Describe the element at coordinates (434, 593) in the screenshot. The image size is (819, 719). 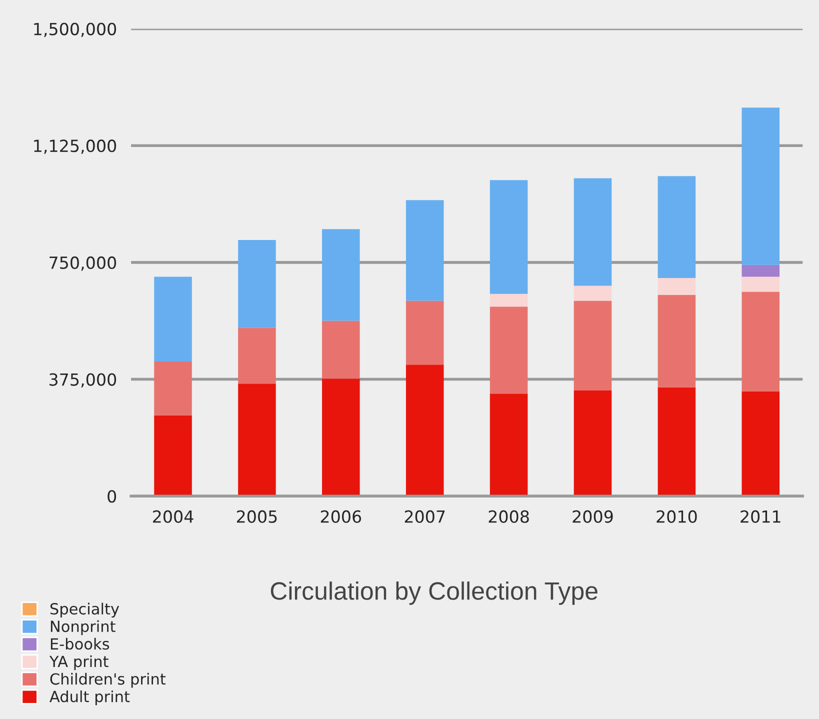
I see `text: Circulation by Collection Type` at that location.